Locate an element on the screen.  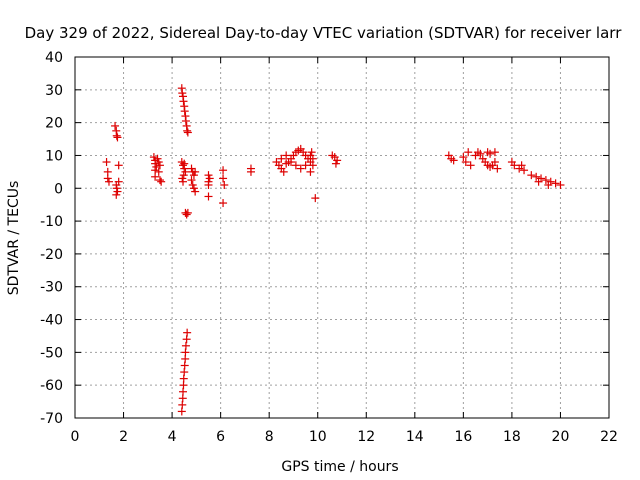
y-tick-label: 30 is located at coordinates (54, 91).